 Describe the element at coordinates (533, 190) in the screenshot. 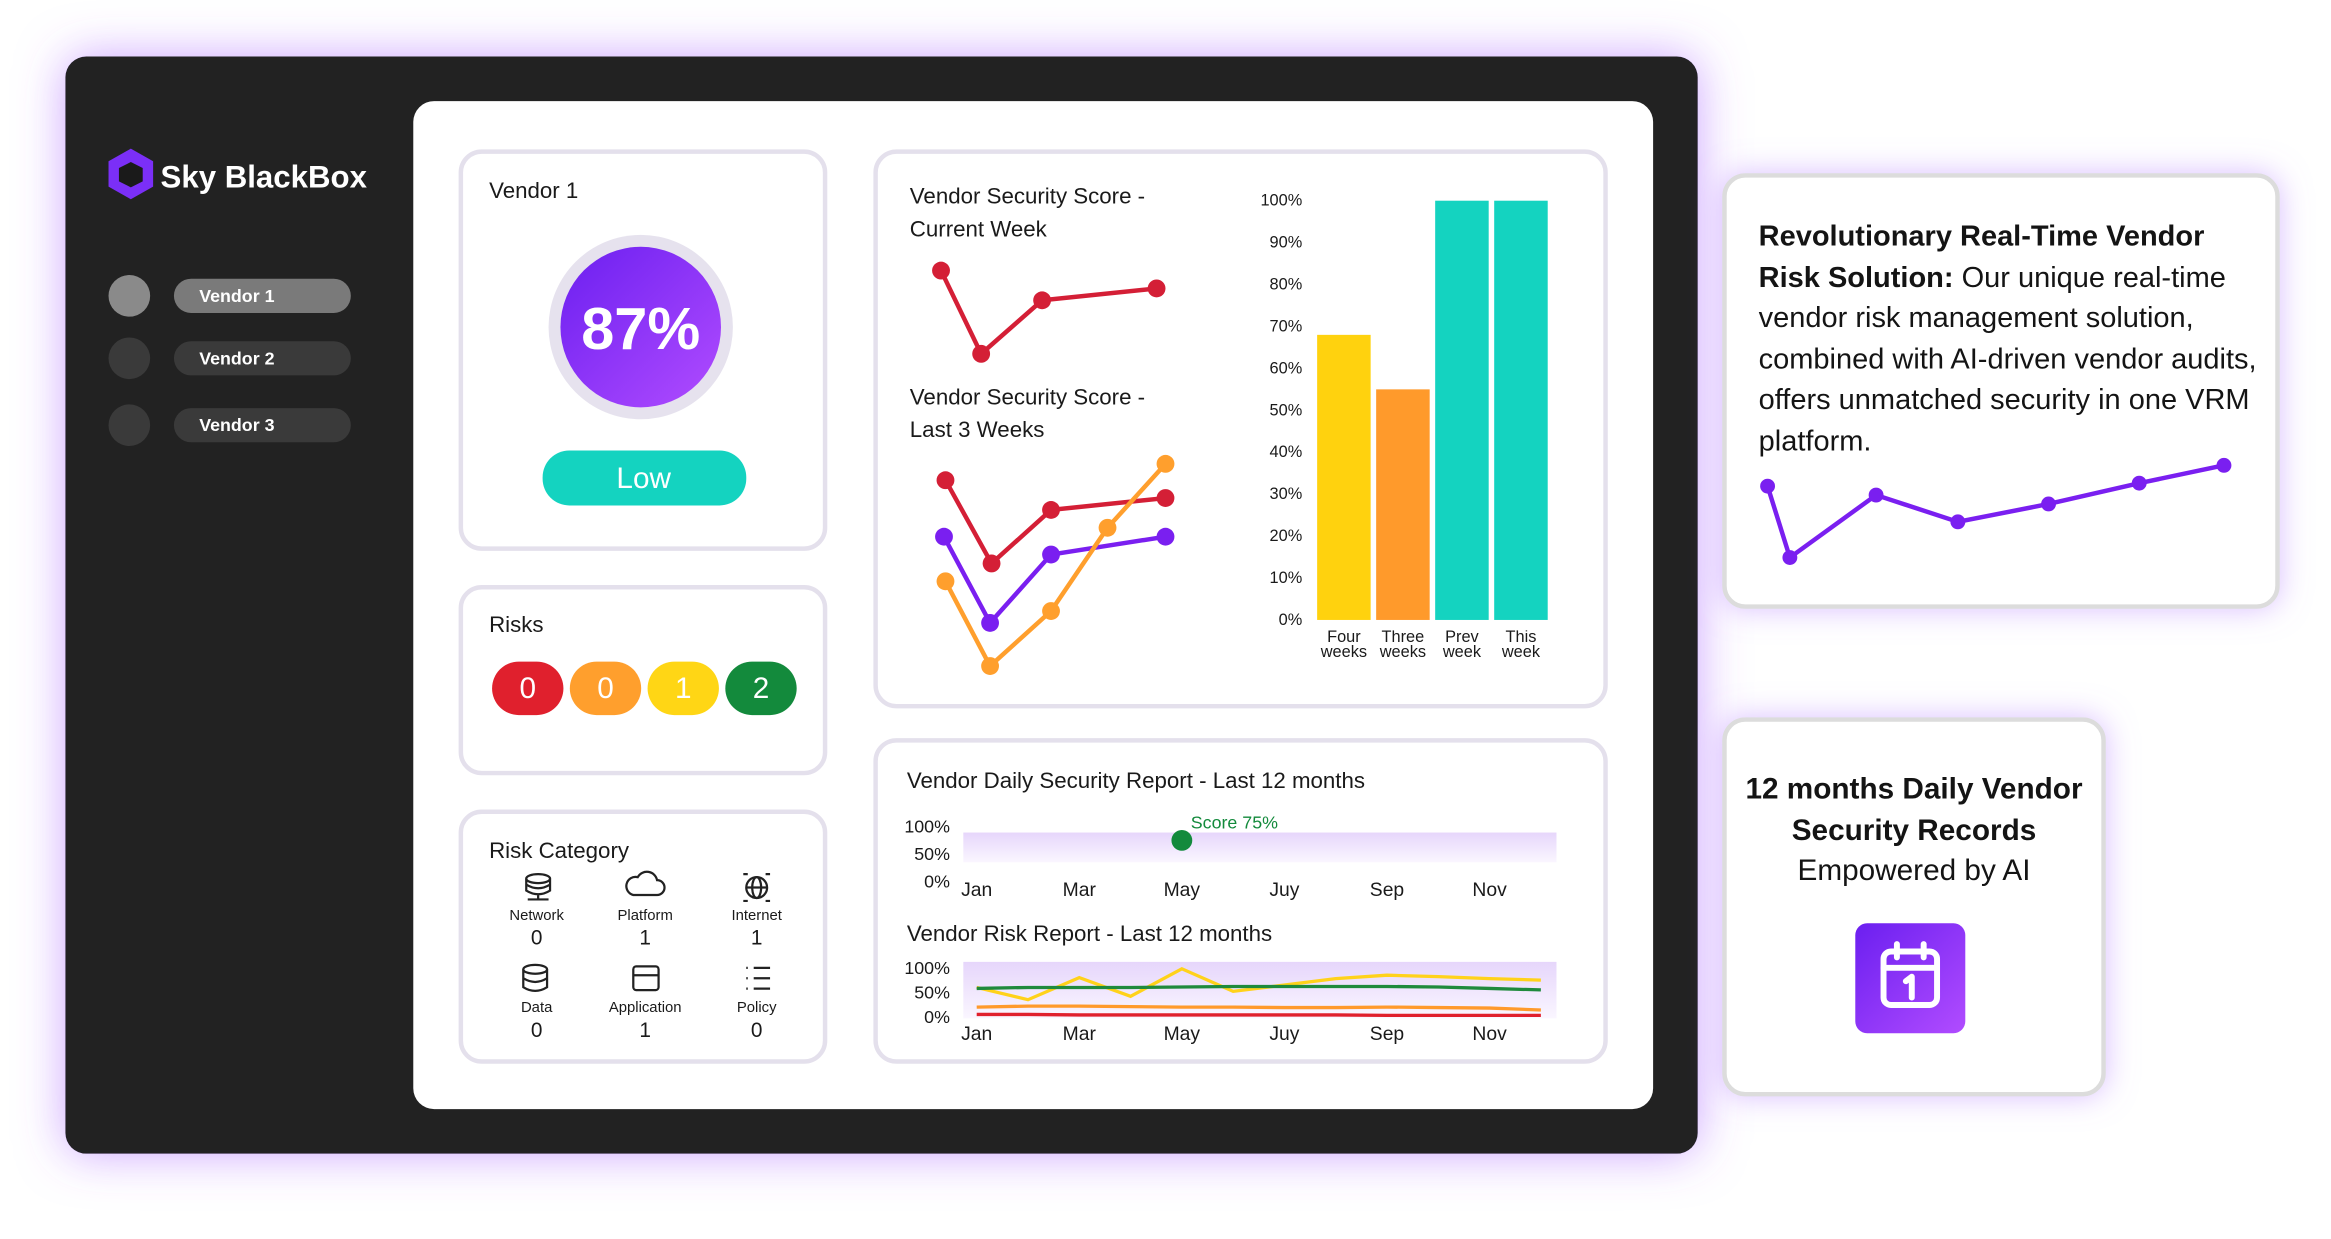

I see `card-title: Vendor 1` at that location.